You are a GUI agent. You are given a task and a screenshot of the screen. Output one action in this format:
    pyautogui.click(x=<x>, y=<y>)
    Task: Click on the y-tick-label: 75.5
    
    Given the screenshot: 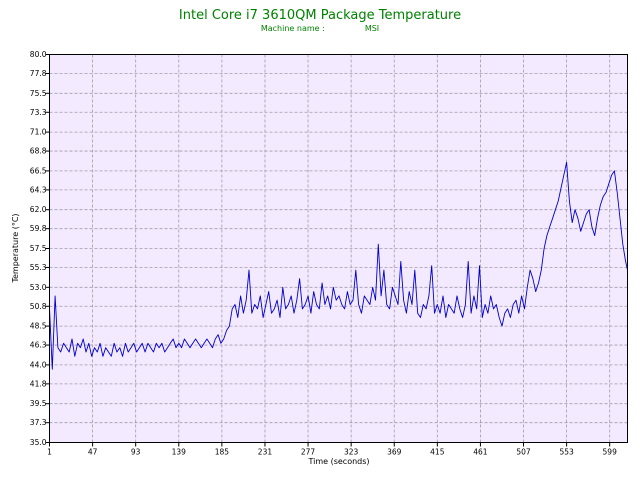 What is the action you would take?
    pyautogui.click(x=38, y=93)
    